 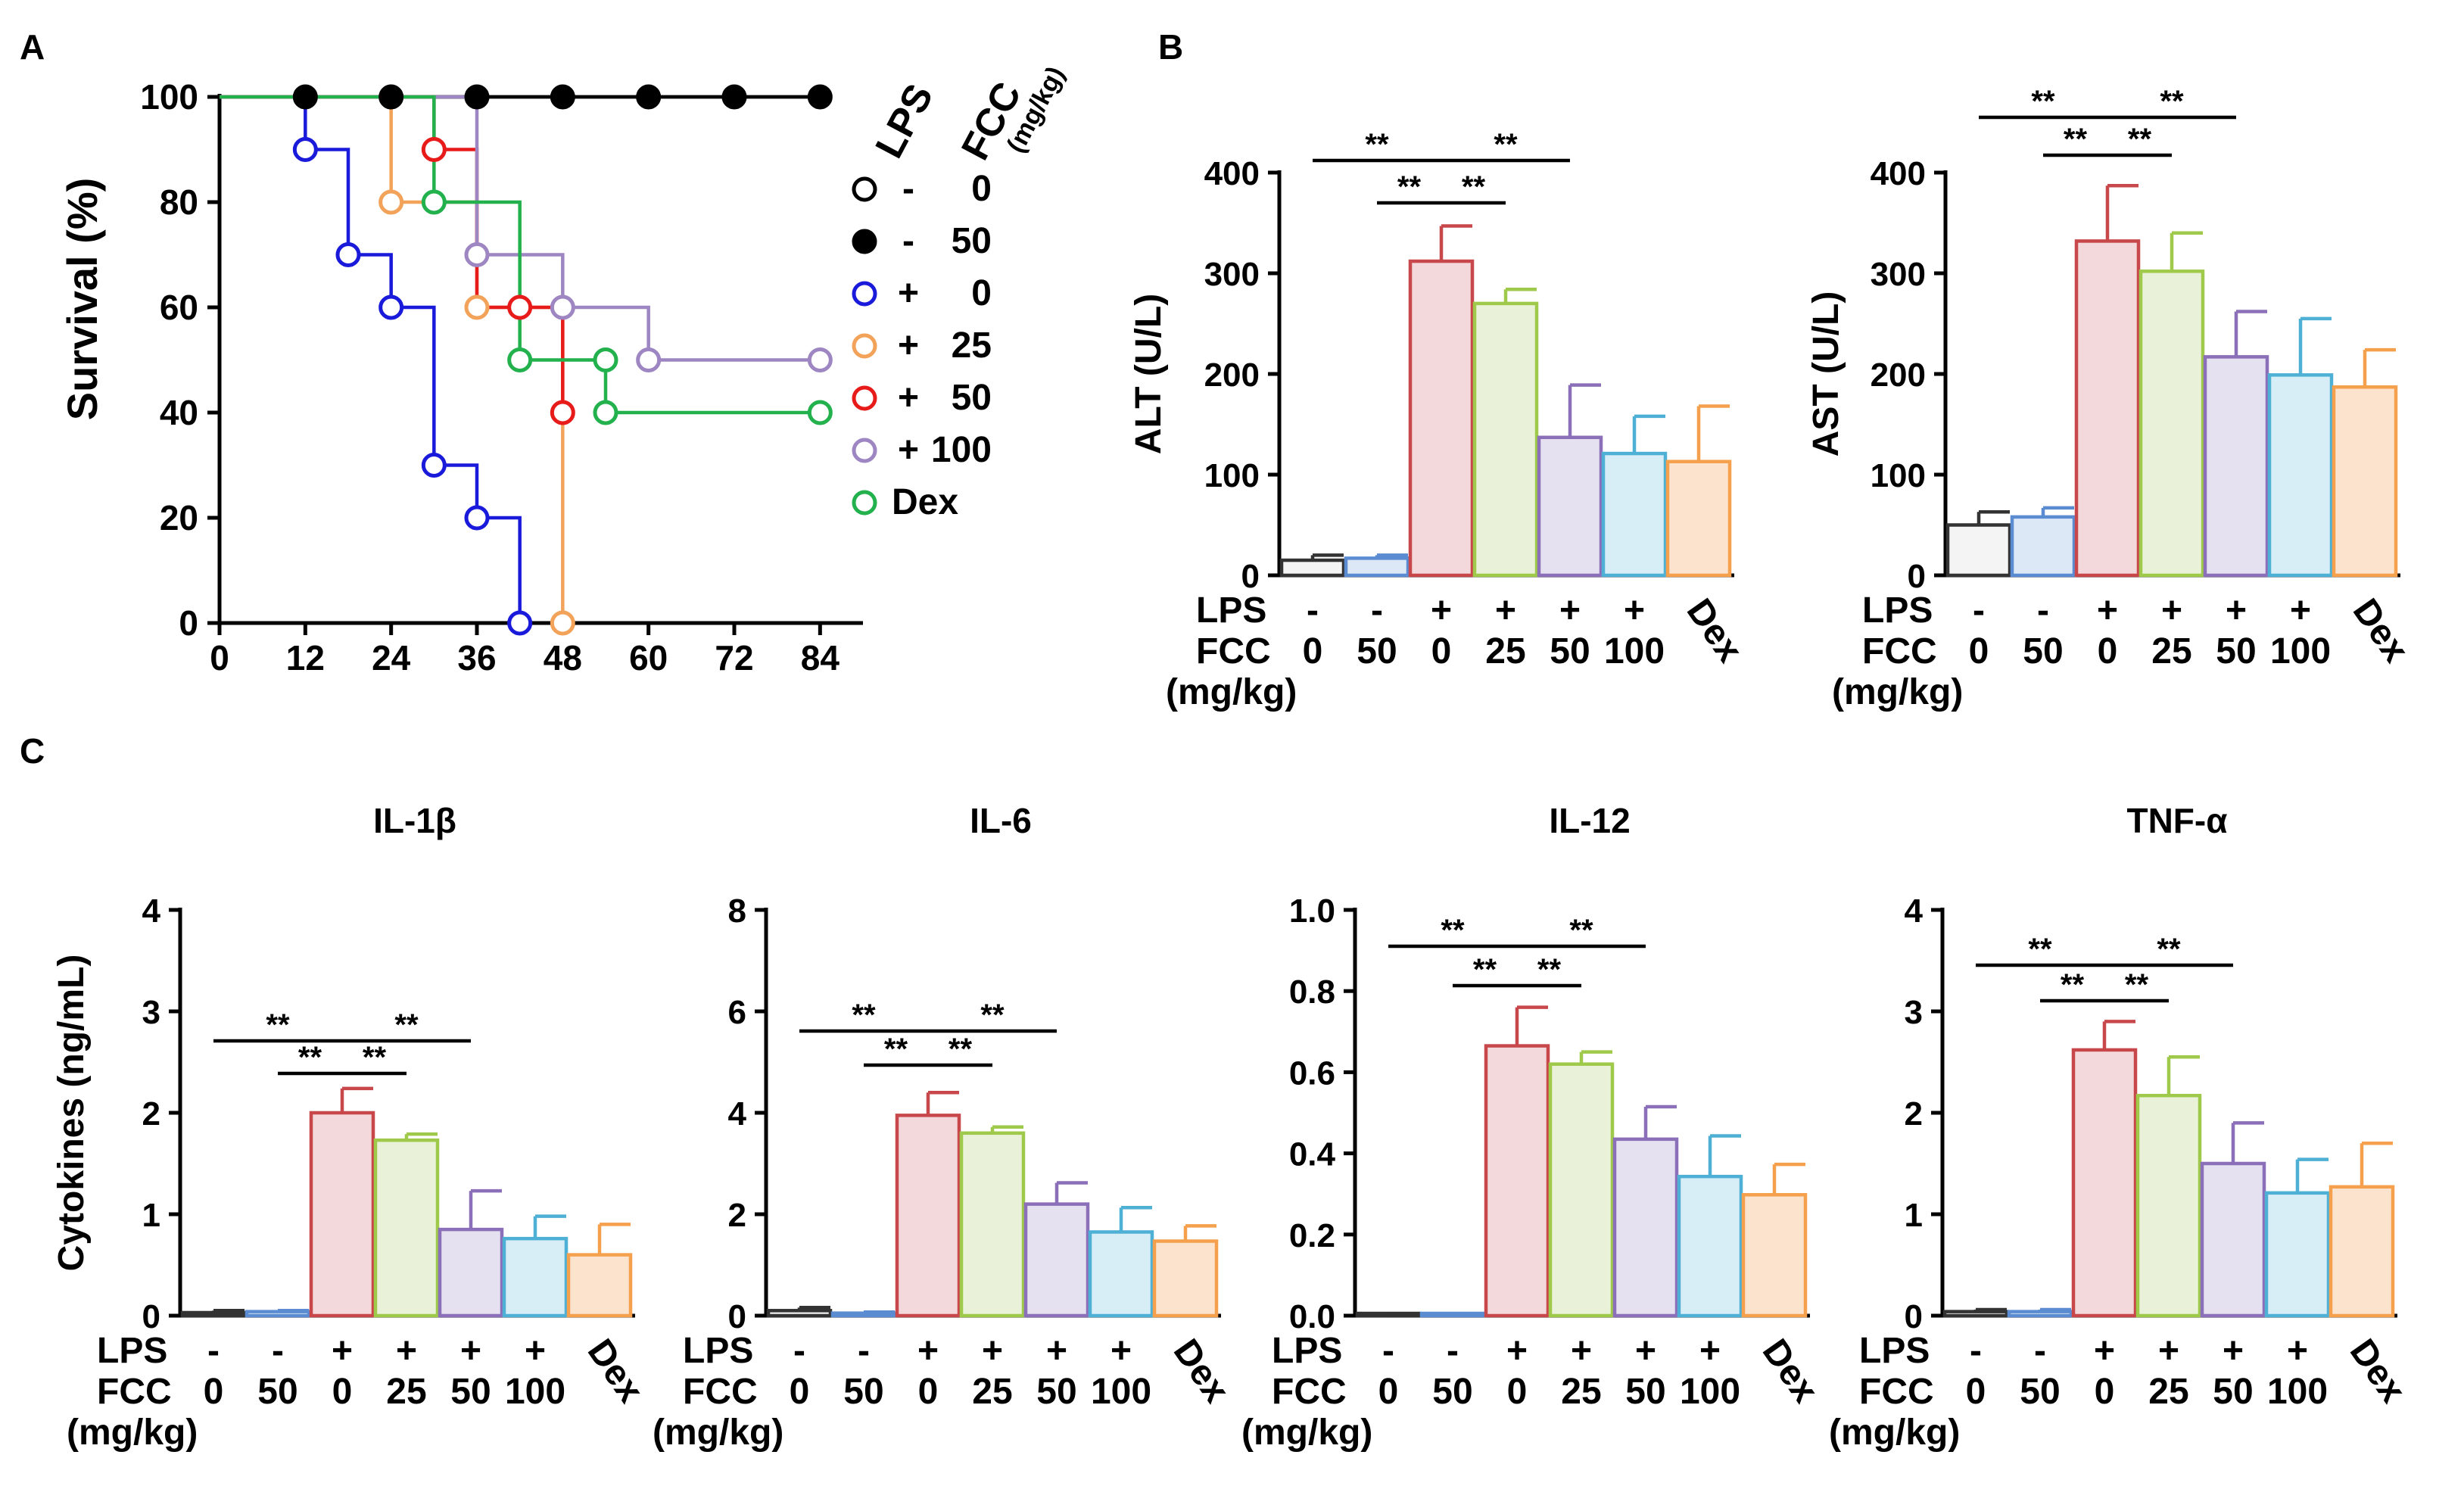 I want to click on survival-x-tick-label: 24, so click(x=391, y=658).